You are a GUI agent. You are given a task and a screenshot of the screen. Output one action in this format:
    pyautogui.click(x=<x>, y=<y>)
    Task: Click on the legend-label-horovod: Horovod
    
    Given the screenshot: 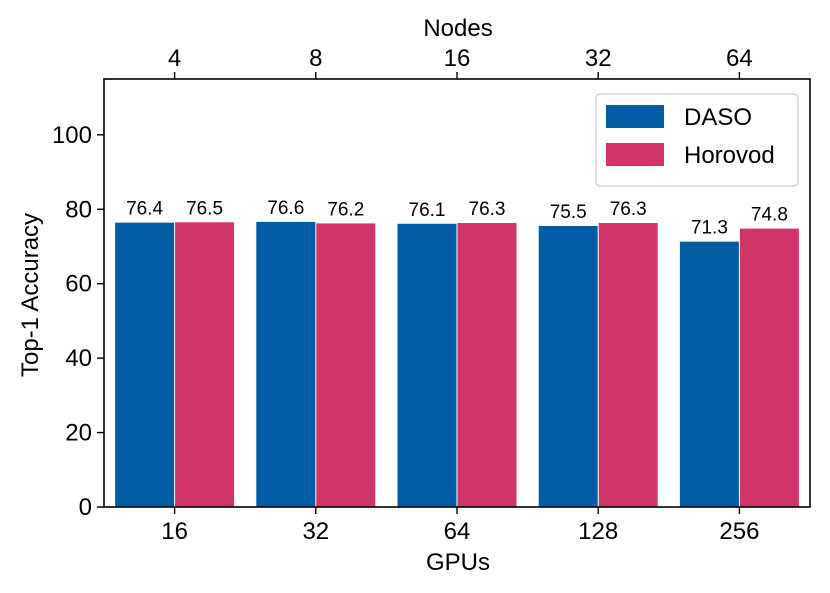 What is the action you would take?
    pyautogui.click(x=729, y=155)
    